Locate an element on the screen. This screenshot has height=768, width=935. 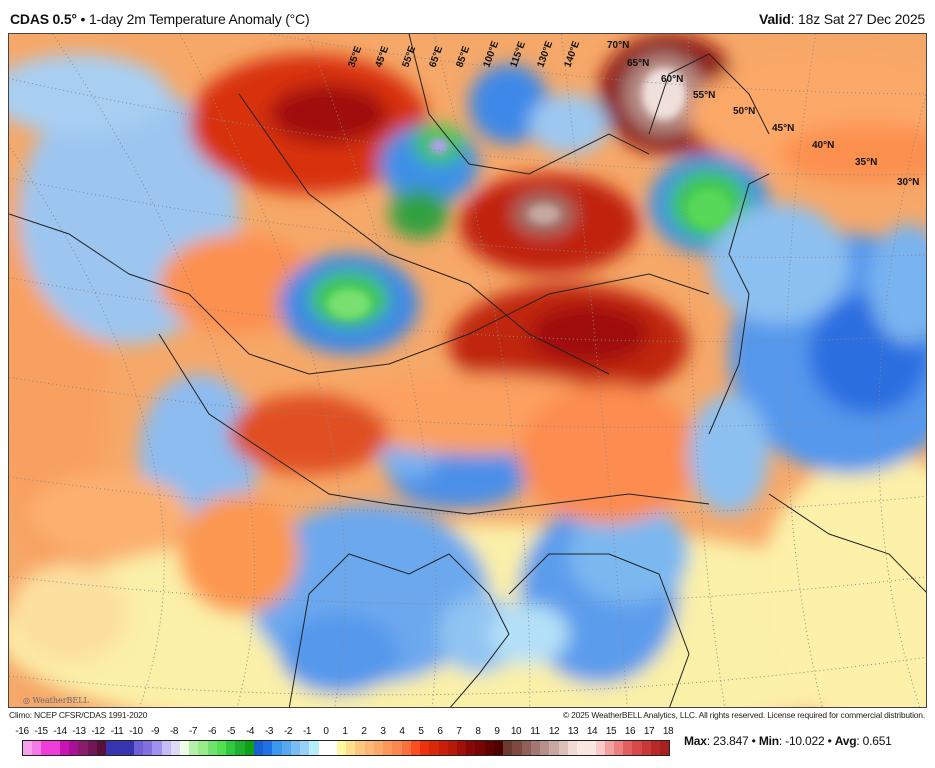
colorbar-tick: -10 is located at coordinates (136, 731).